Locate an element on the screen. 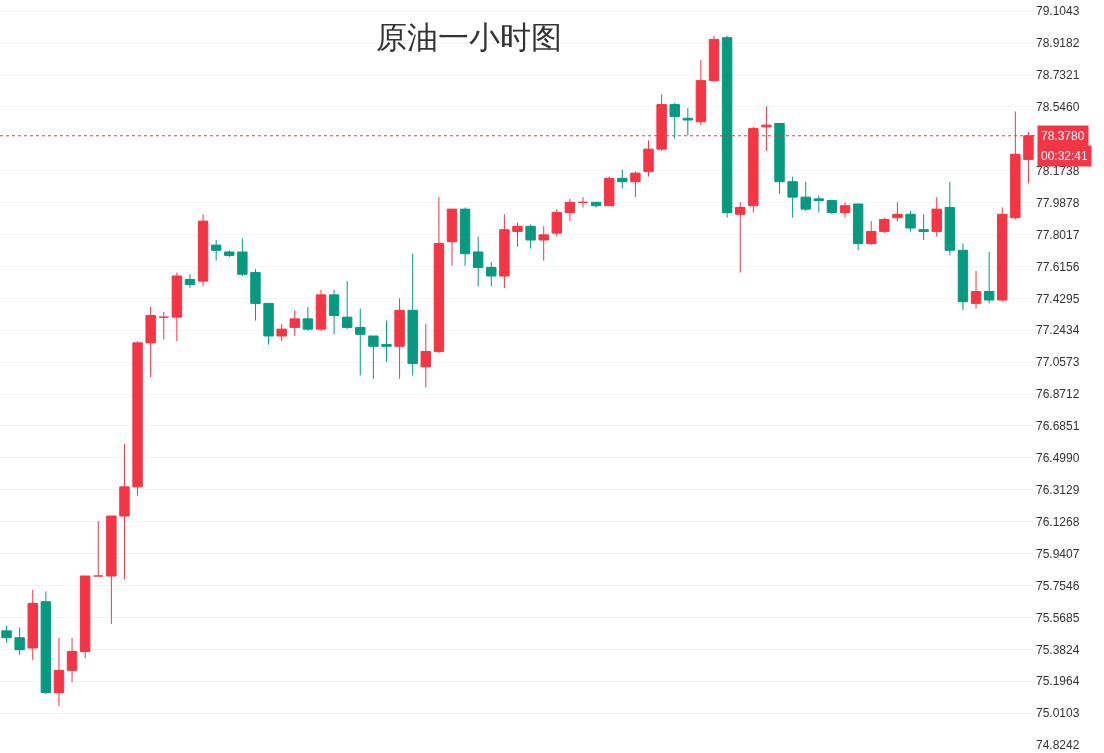  y-tick-label: 78.9182 is located at coordinates (1058, 43).